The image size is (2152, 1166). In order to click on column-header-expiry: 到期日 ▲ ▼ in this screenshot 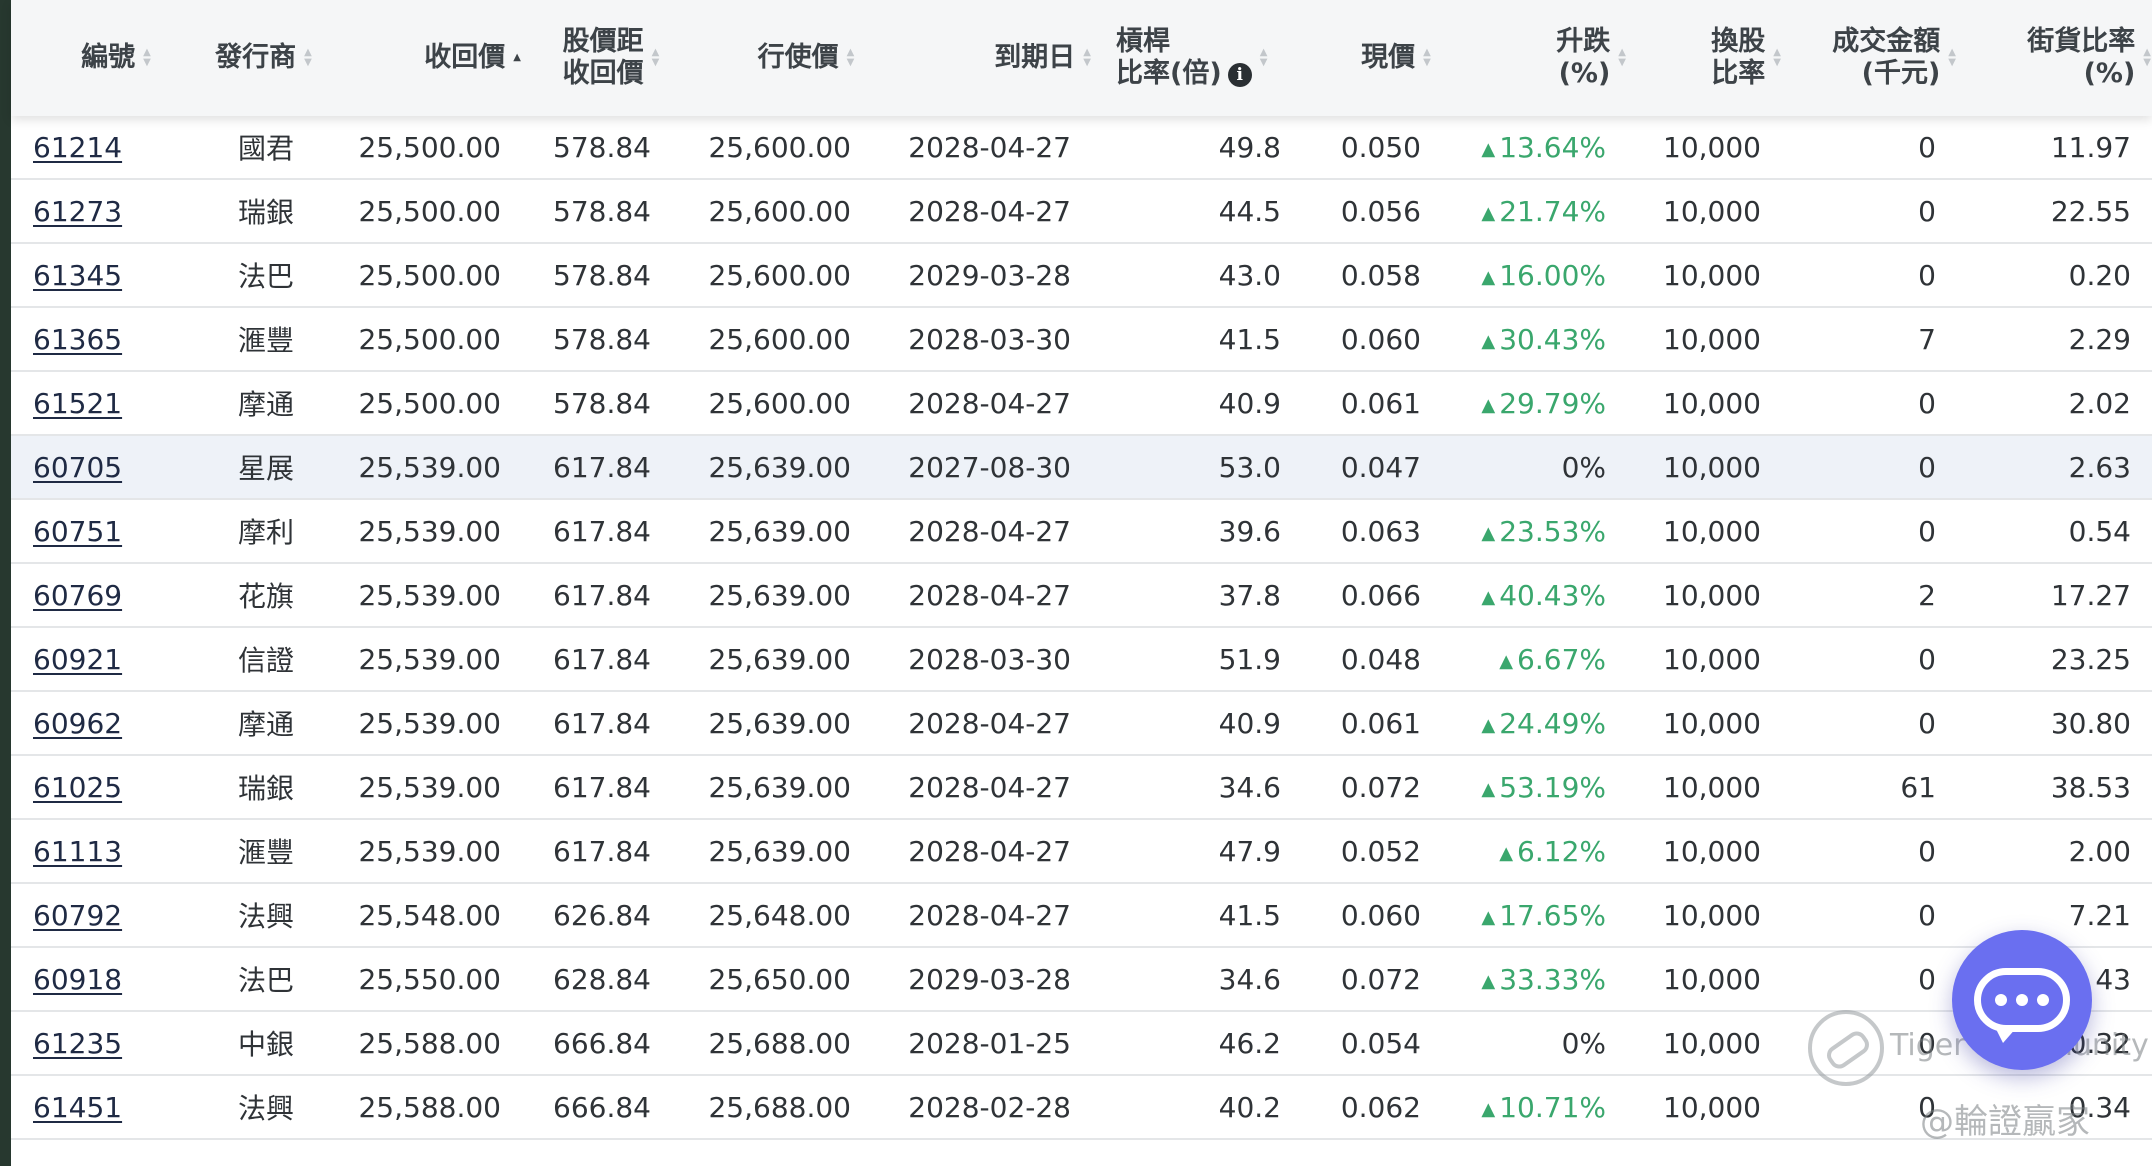, I will do `click(1011, 58)`.